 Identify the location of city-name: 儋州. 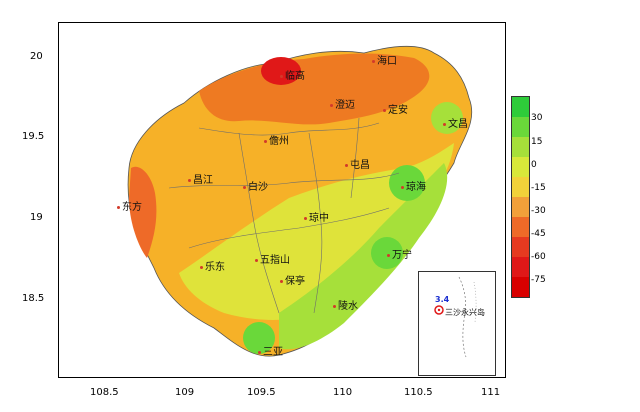
(279, 141).